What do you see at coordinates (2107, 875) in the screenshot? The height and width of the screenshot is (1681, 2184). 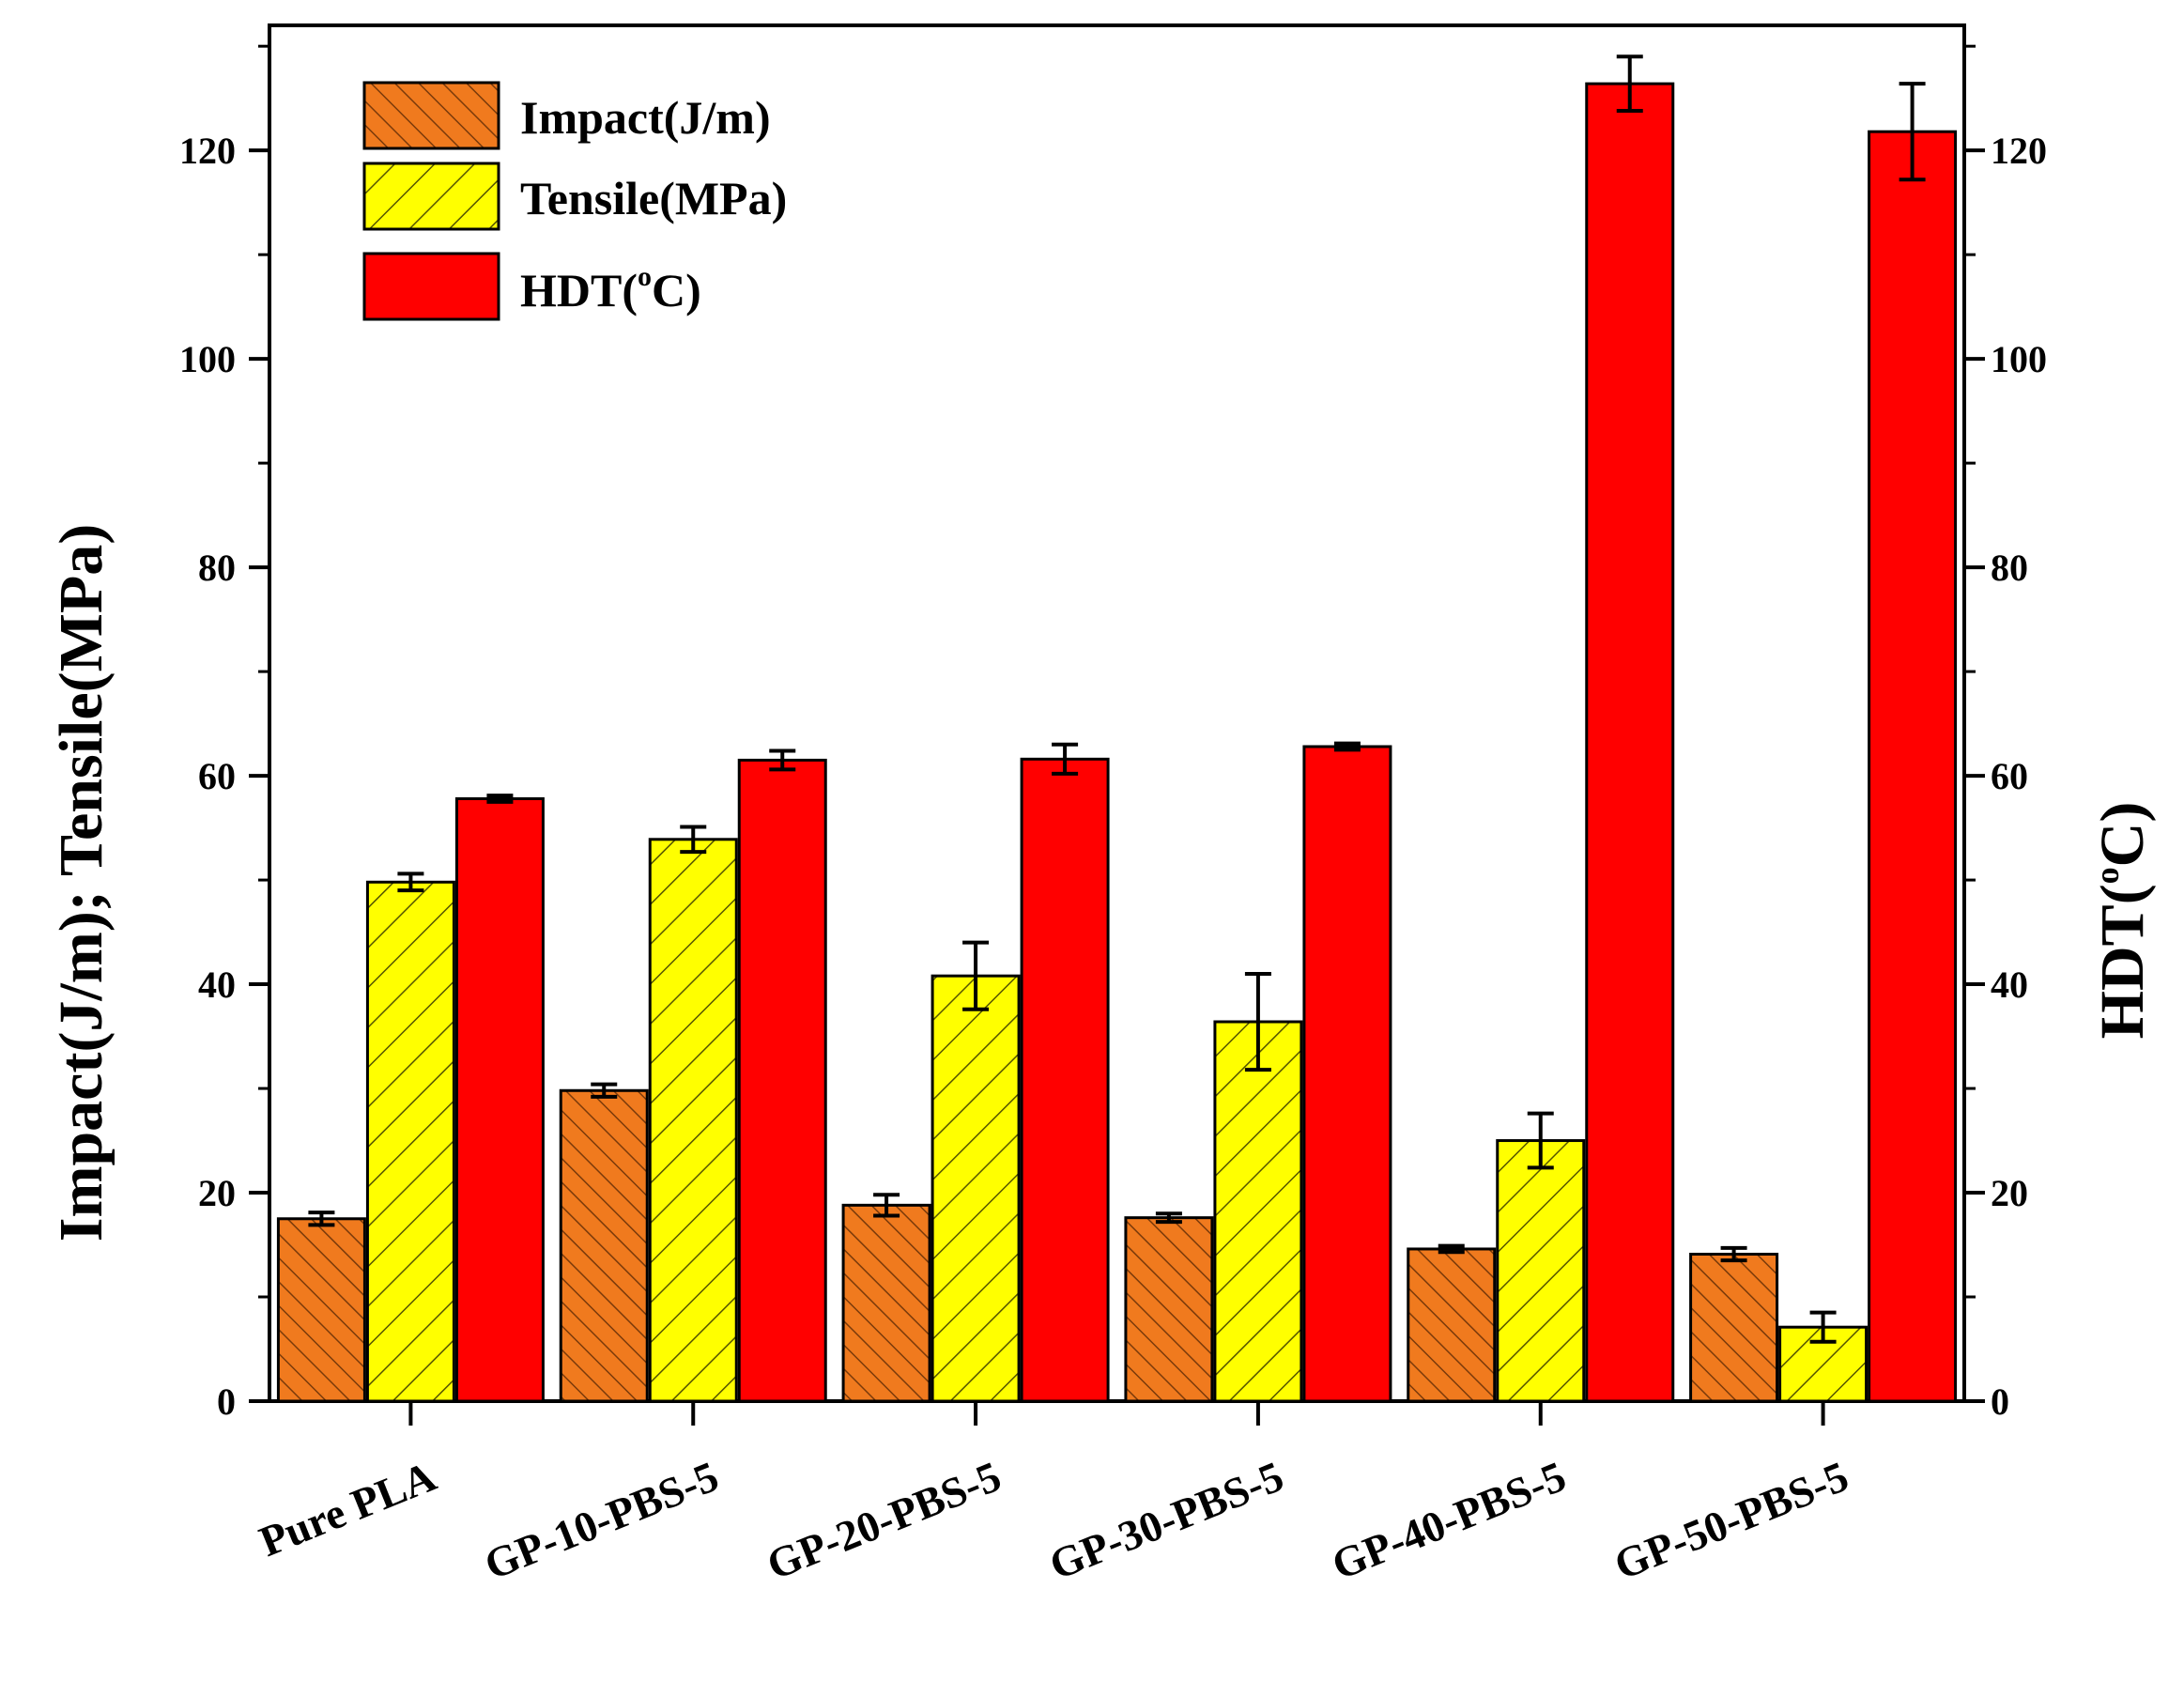 I see `y-axis-title-right-sup: o` at bounding box center [2107, 875].